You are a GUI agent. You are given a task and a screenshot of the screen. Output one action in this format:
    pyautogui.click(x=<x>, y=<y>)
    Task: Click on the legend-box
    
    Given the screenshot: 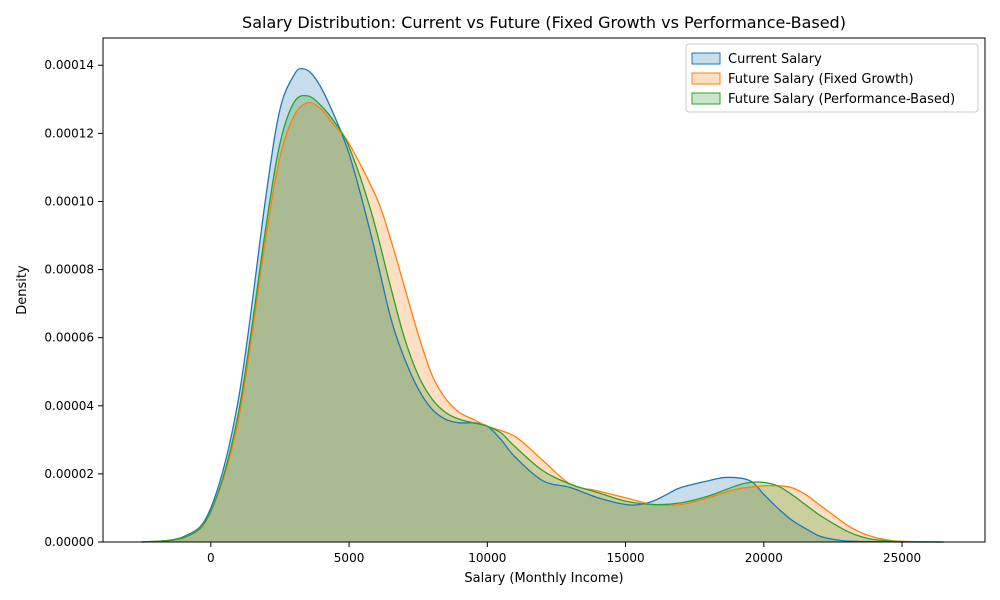 What is the action you would take?
    pyautogui.click(x=832, y=78)
    